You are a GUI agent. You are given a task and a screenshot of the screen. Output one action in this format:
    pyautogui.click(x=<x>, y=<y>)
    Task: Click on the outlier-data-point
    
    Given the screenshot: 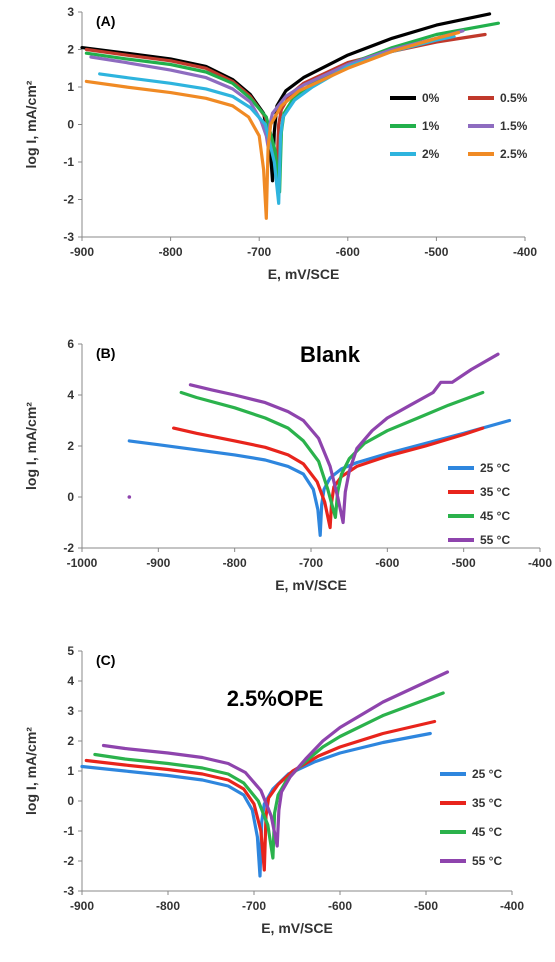 What is the action you would take?
    pyautogui.click(x=129, y=497)
    